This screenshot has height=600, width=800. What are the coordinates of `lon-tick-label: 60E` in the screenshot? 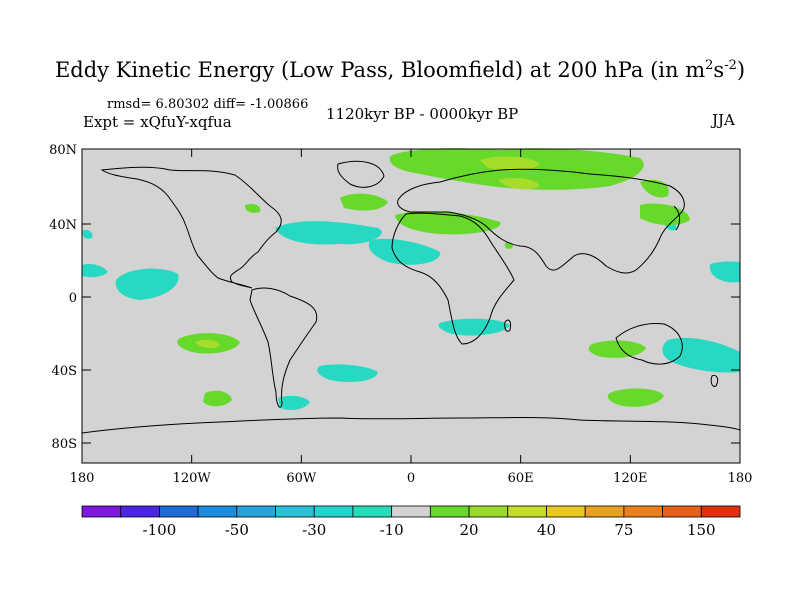 It's located at (521, 478).